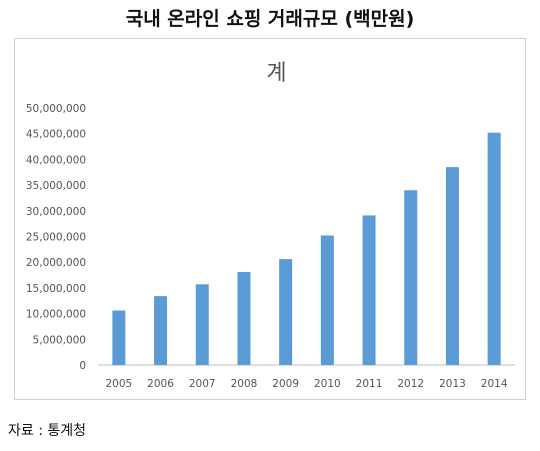 The width and height of the screenshot is (540, 451). What do you see at coordinates (270, 19) in the screenshot?
I see `page-heading: 국내 온라인 쇼핑 거래규모 (백만원)` at bounding box center [270, 19].